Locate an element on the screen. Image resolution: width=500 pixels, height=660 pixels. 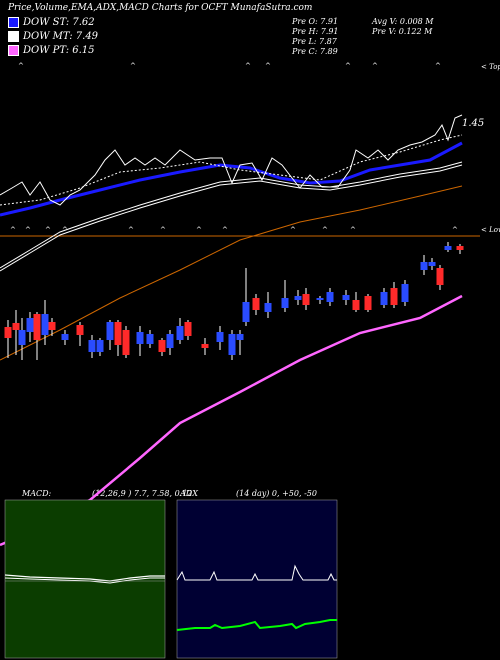
close-dotted-line is located at coordinates (231, 170).